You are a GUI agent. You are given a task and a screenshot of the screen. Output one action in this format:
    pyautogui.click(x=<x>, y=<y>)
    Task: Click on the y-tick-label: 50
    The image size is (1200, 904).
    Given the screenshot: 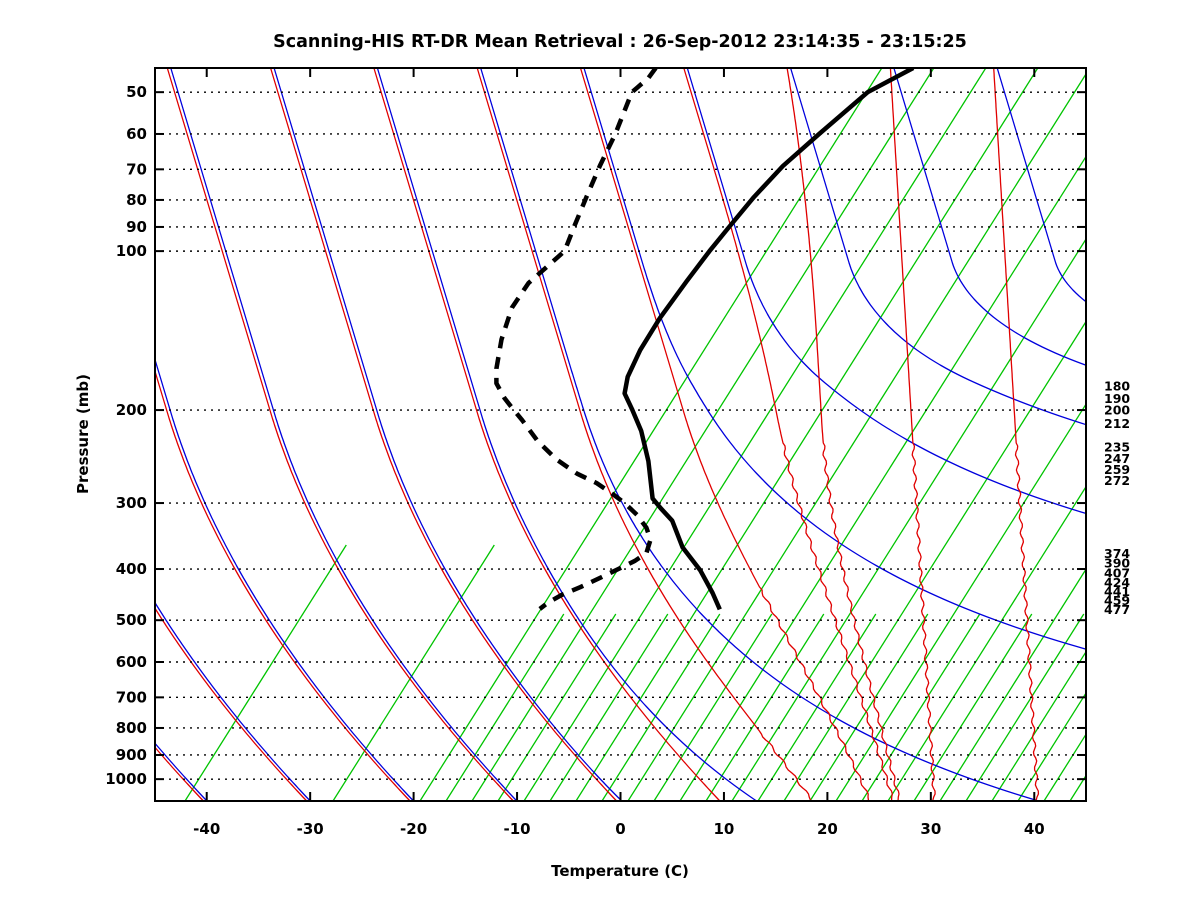 What is the action you would take?
    pyautogui.click(x=136, y=92)
    